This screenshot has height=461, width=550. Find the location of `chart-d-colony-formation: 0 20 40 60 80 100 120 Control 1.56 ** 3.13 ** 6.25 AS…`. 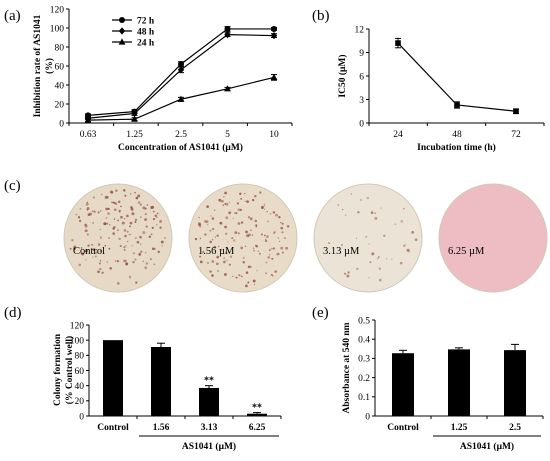

chart-d-colony-formation: 0 20 40 60 80 100 120 Control 1.56 ** 3.13 ** 6.25 AS… is located at coordinates (167, 386).